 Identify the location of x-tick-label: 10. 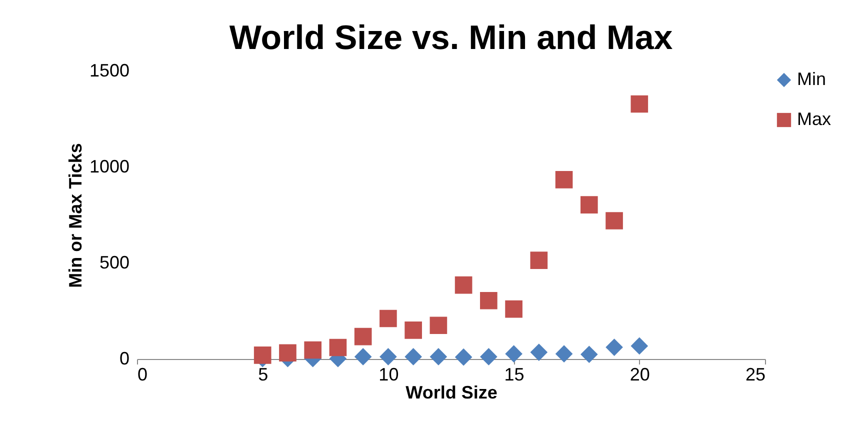
(388, 374).